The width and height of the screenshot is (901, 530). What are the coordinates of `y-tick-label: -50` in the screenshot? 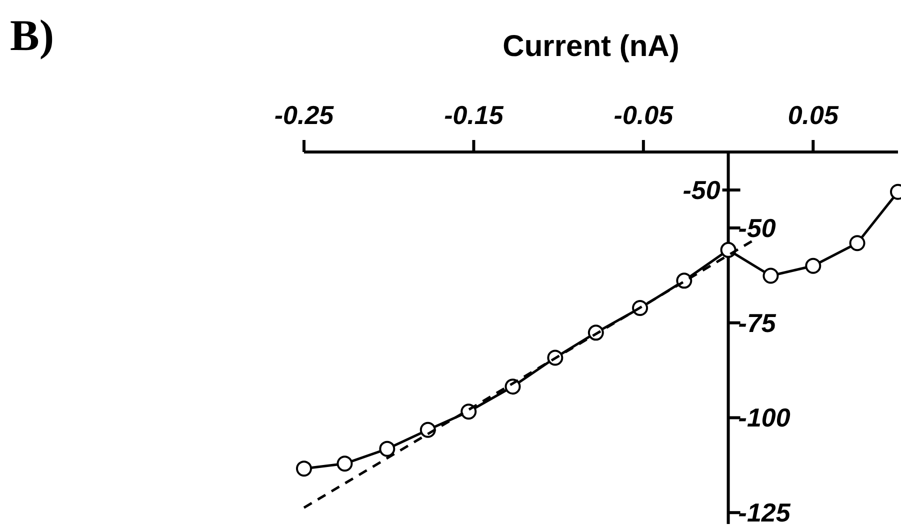 It's located at (757, 227).